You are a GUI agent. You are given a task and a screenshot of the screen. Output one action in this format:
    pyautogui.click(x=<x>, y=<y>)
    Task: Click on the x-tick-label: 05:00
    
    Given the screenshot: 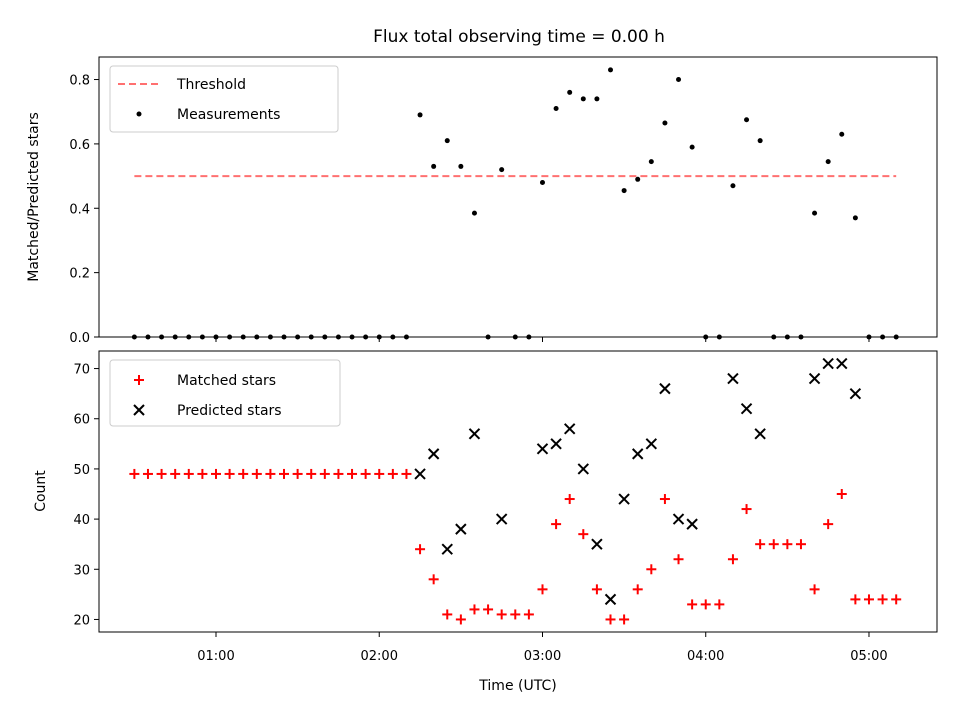 What is the action you would take?
    pyautogui.click(x=868, y=656)
    